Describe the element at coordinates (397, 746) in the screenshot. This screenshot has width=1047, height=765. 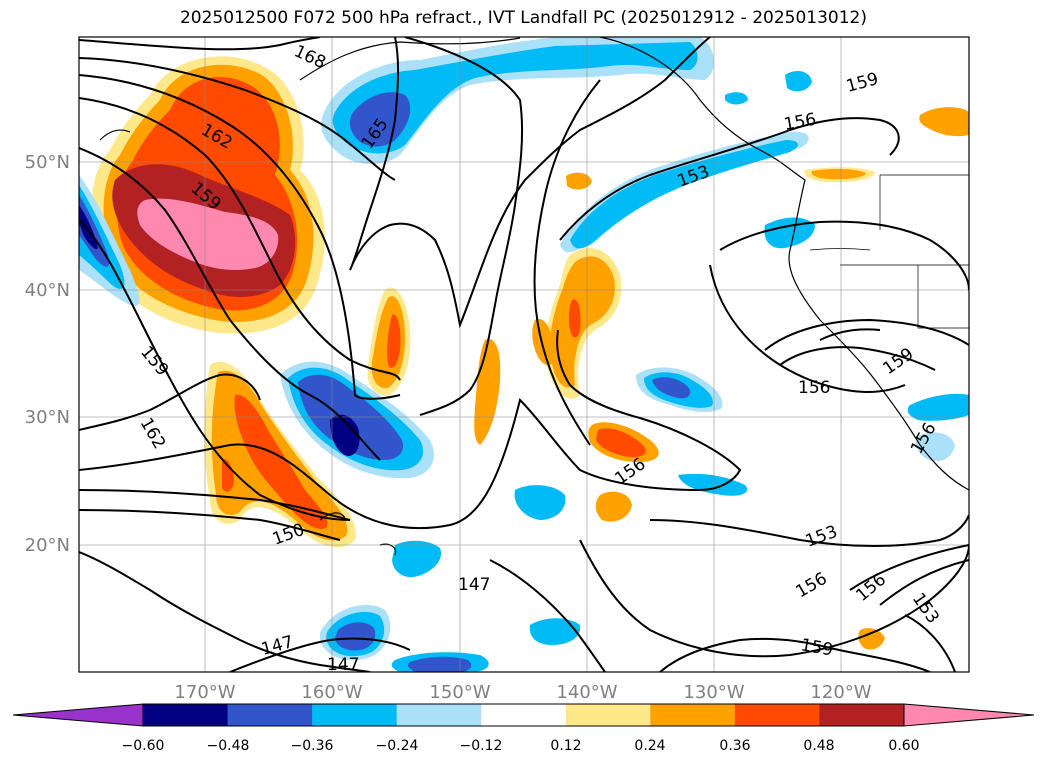
I see `colorbar-tick-label: −0.24` at that location.